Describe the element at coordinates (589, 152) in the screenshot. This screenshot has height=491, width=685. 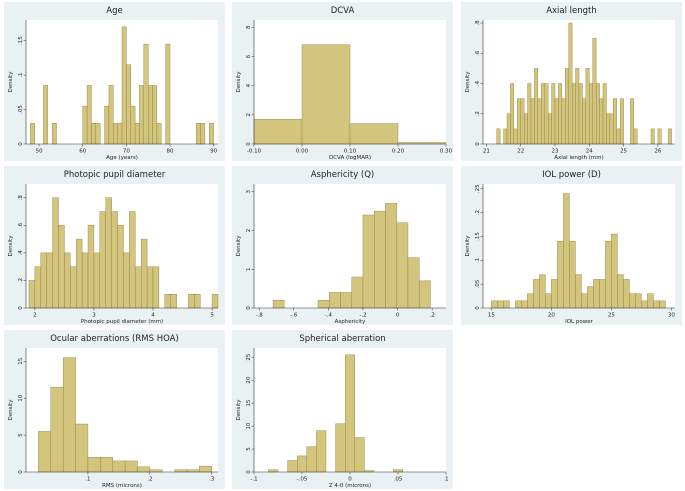
I see `x-tick-label: 24` at that location.